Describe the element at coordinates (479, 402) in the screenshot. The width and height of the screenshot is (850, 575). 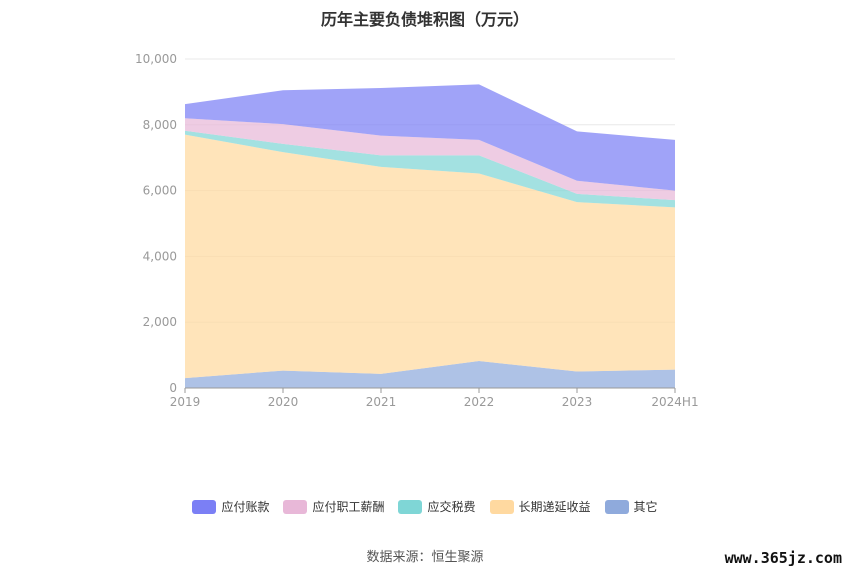
I see `x-tick-label: 2022` at that location.